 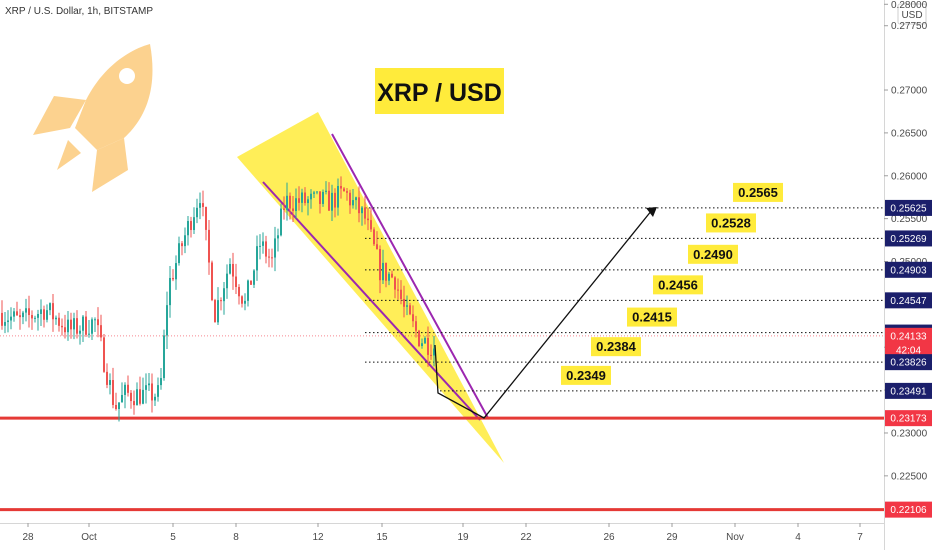 What do you see at coordinates (616, 346) in the screenshot?
I see `target-label: 0.2384` at bounding box center [616, 346].